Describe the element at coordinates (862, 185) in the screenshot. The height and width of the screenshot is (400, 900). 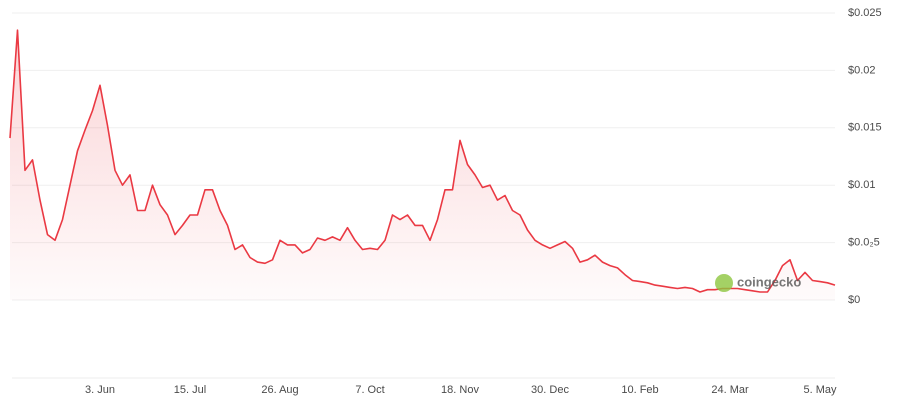
I see `y-tick-label: $0.01` at that location.